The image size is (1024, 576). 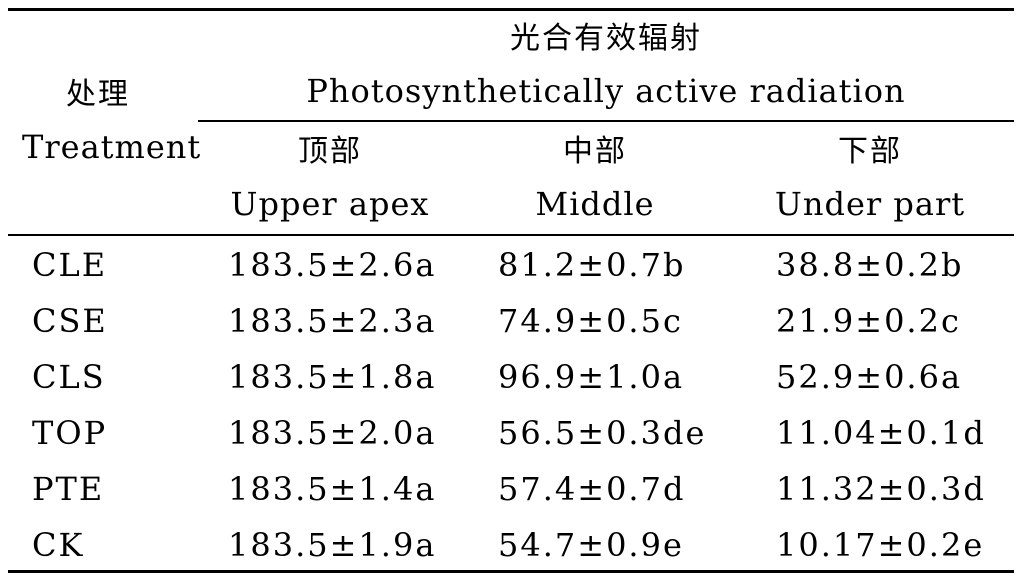 I want to click on row-under-value: 21.9±0.2c, so click(x=868, y=321).